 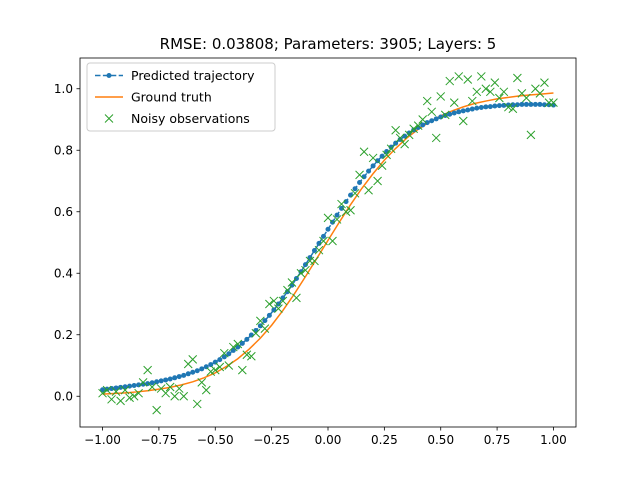 I want to click on legend-noisy-label: Noisy observations, so click(x=190, y=118).